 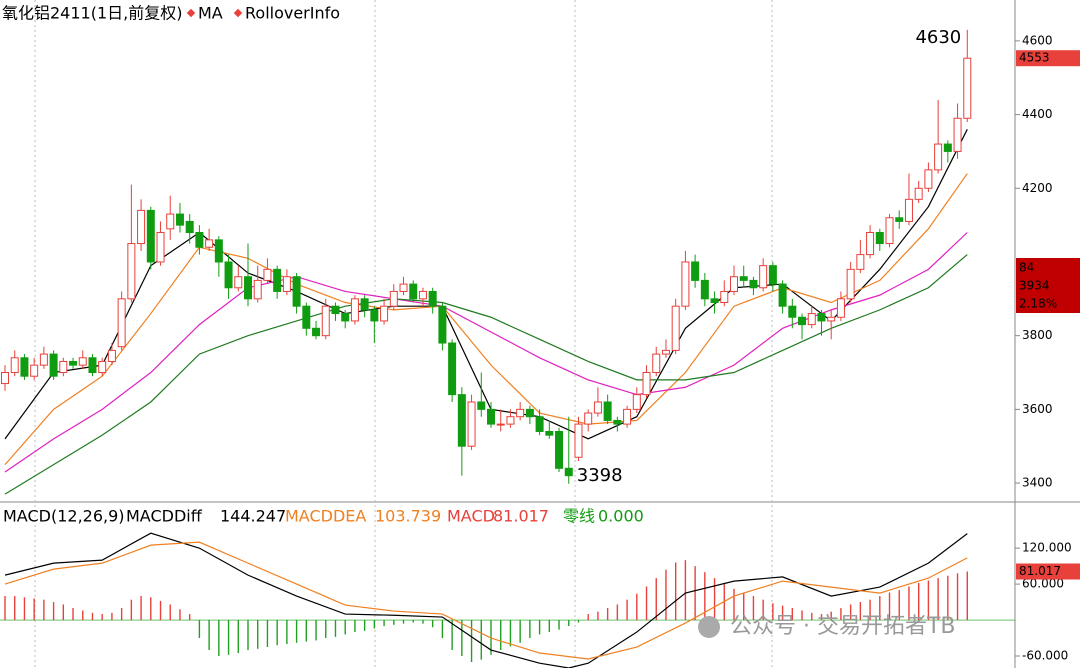 What do you see at coordinates (325, 516) in the screenshot?
I see `macd-label: MACDDEA` at bounding box center [325, 516].